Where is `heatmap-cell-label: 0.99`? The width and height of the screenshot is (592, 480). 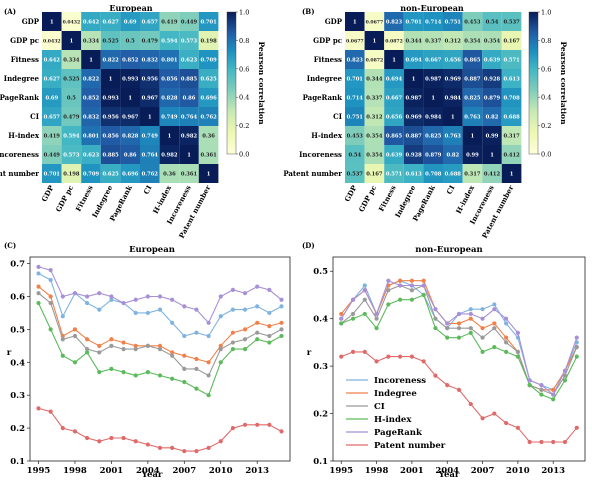
heatmap-cell-label: 0.99 is located at coordinates (492, 137).